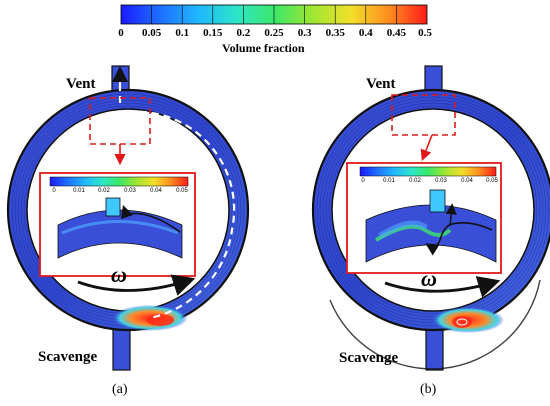 The width and height of the screenshot is (550, 406). I want to click on colorbar-tick: 0.05, so click(151, 33).